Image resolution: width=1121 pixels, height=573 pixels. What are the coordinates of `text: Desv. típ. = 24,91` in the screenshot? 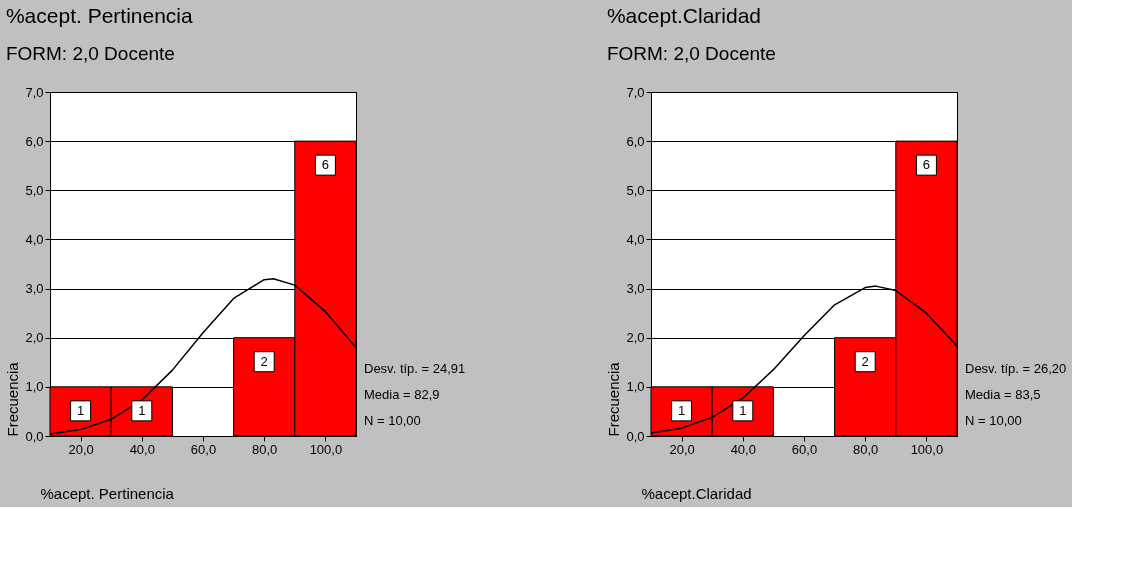 It's located at (415, 368).